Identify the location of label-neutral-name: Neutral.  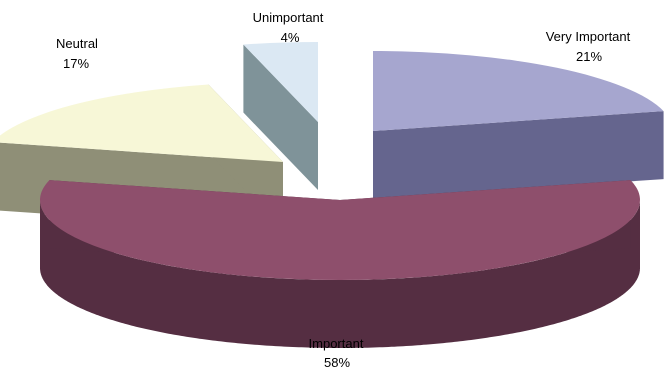
(77, 43).